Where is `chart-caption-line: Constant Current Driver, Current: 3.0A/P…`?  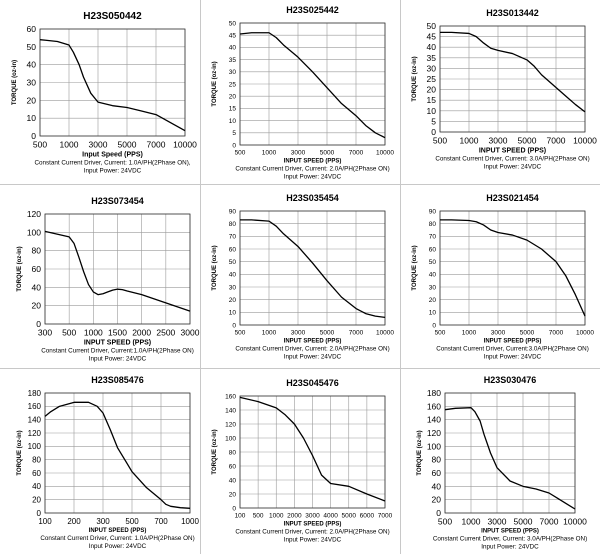 chart-caption-line: Constant Current Driver, Current: 3.0A/P… is located at coordinates (510, 539).